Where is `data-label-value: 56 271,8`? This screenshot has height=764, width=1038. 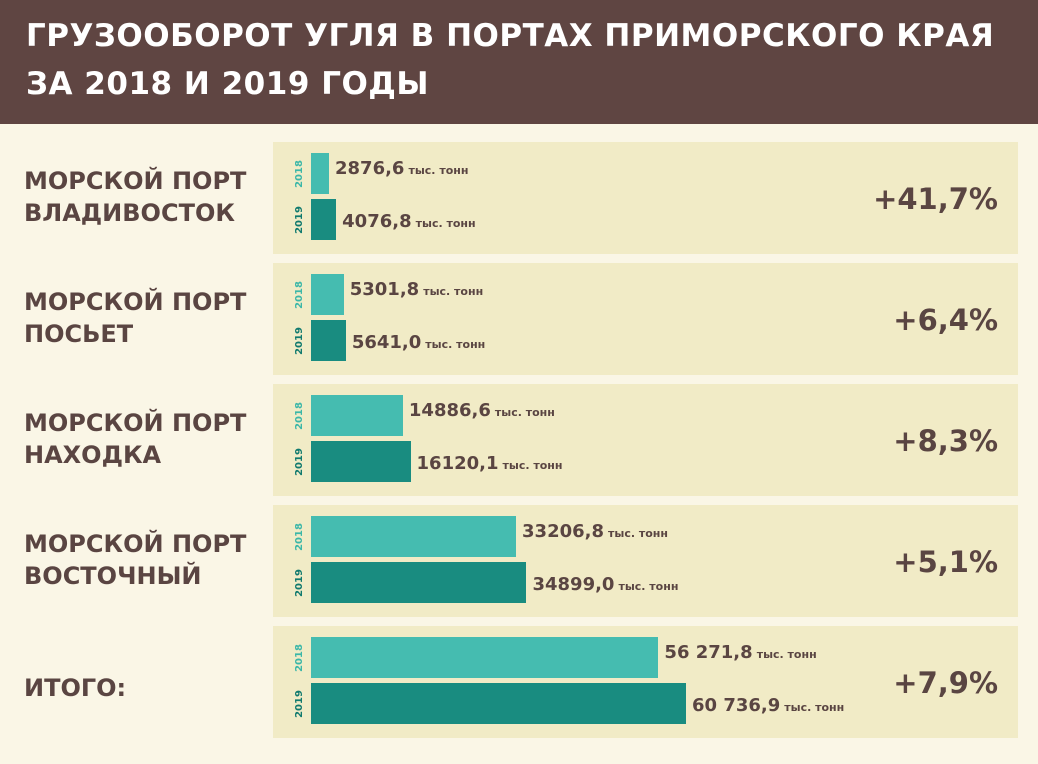 data-label-value: 56 271,8 is located at coordinates (708, 652).